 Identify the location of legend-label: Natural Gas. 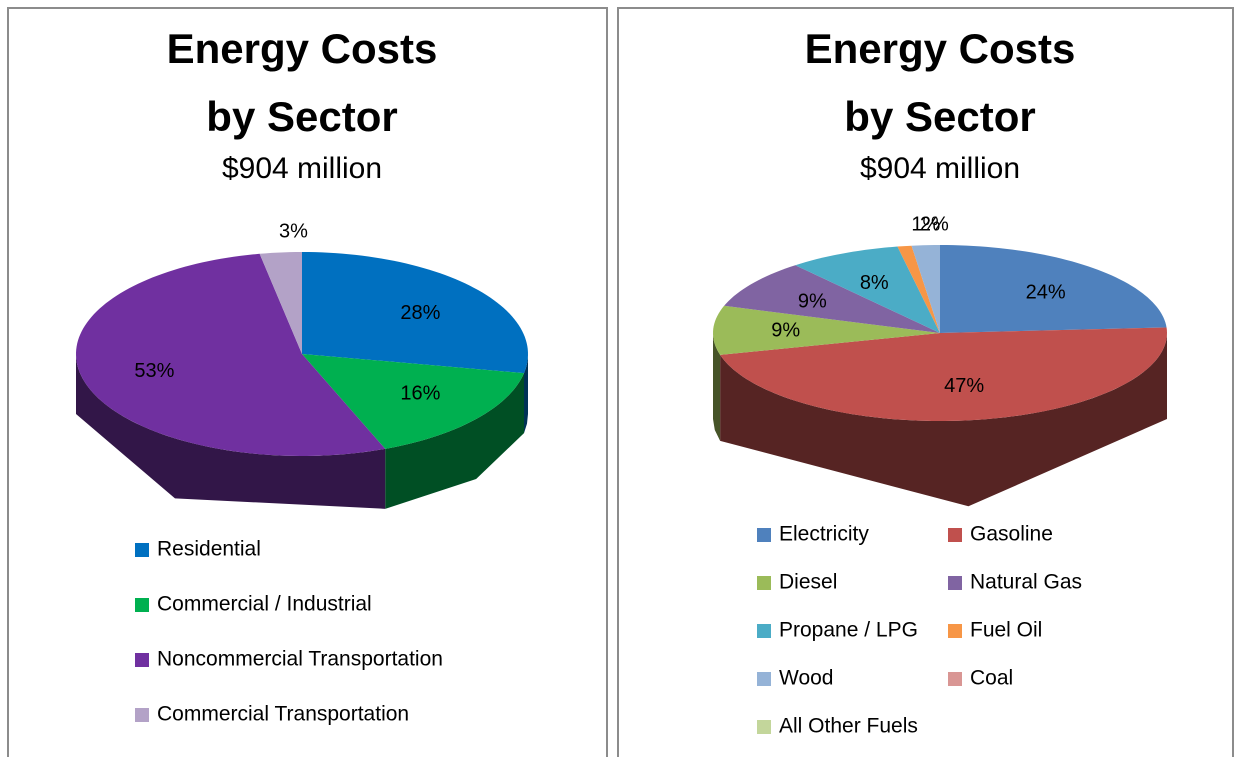
(1026, 582).